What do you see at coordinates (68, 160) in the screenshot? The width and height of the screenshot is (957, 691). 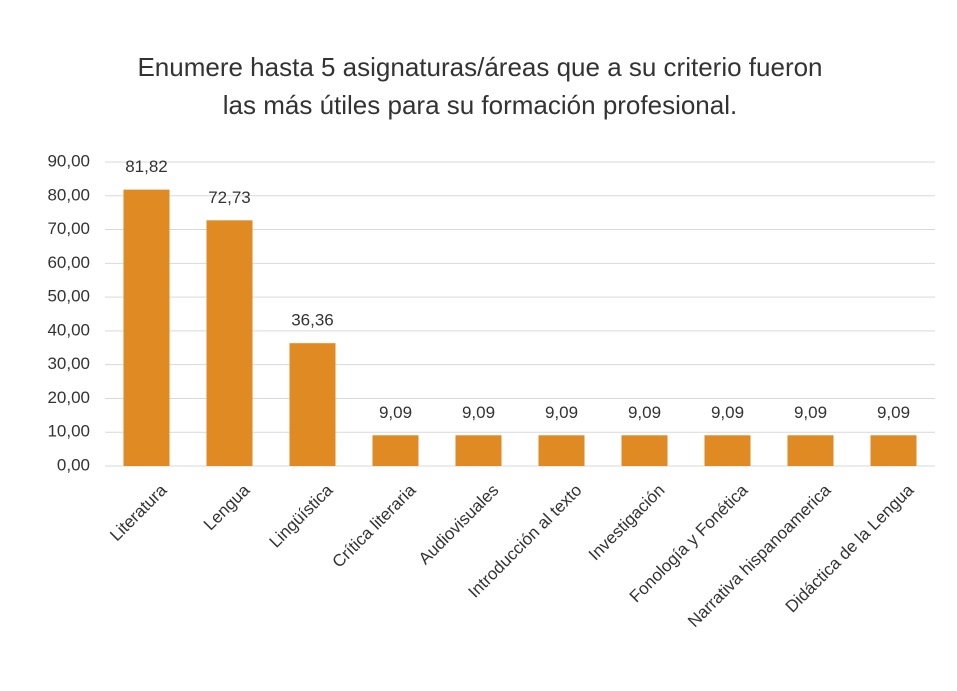 I see `y-tick-label: 90,00` at bounding box center [68, 160].